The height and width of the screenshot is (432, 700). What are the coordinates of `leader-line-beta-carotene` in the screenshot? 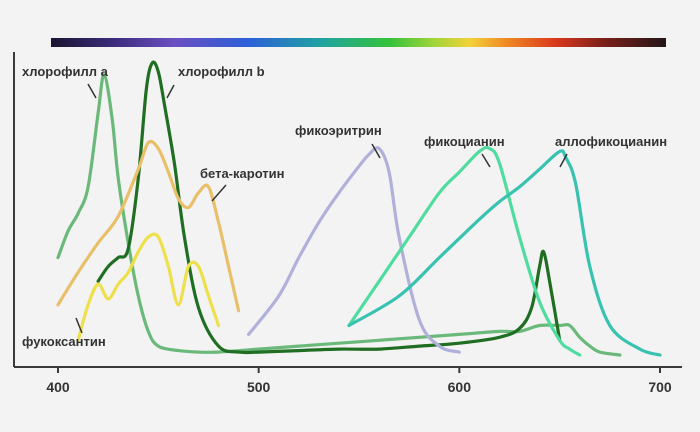 It's located at (219, 193).